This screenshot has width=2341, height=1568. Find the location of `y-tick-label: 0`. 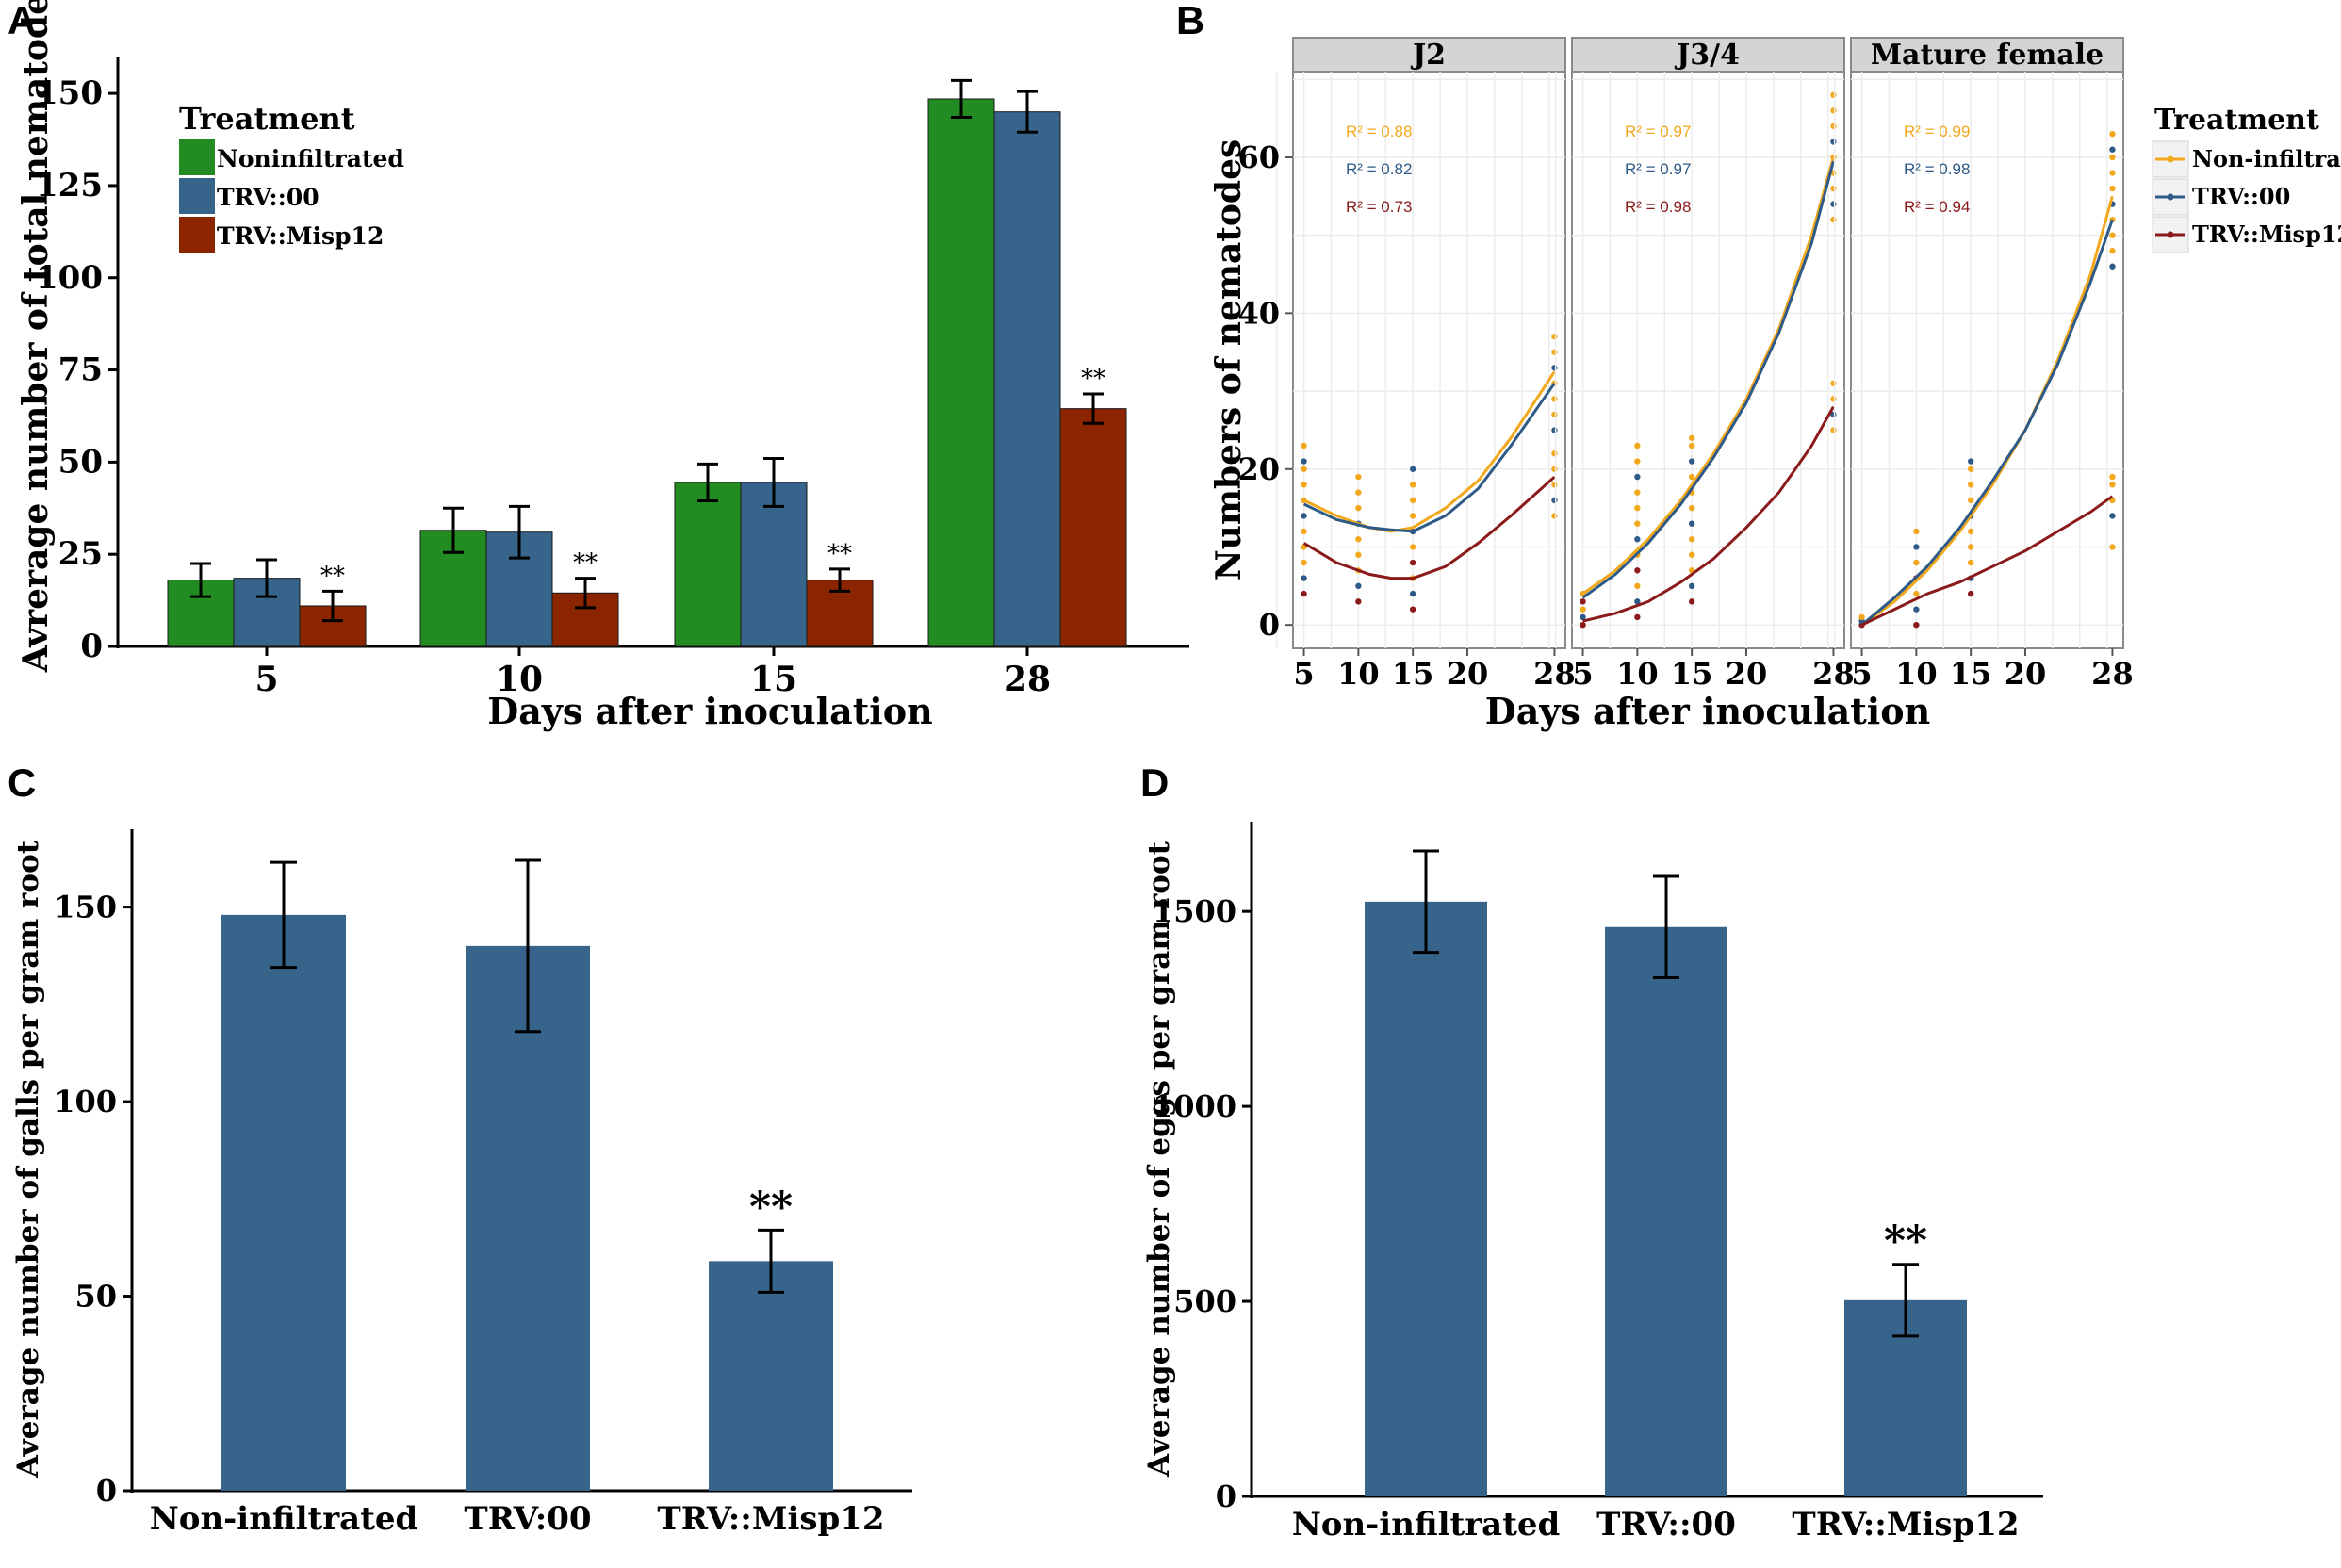

y-tick-label: 0 is located at coordinates (1269, 625).